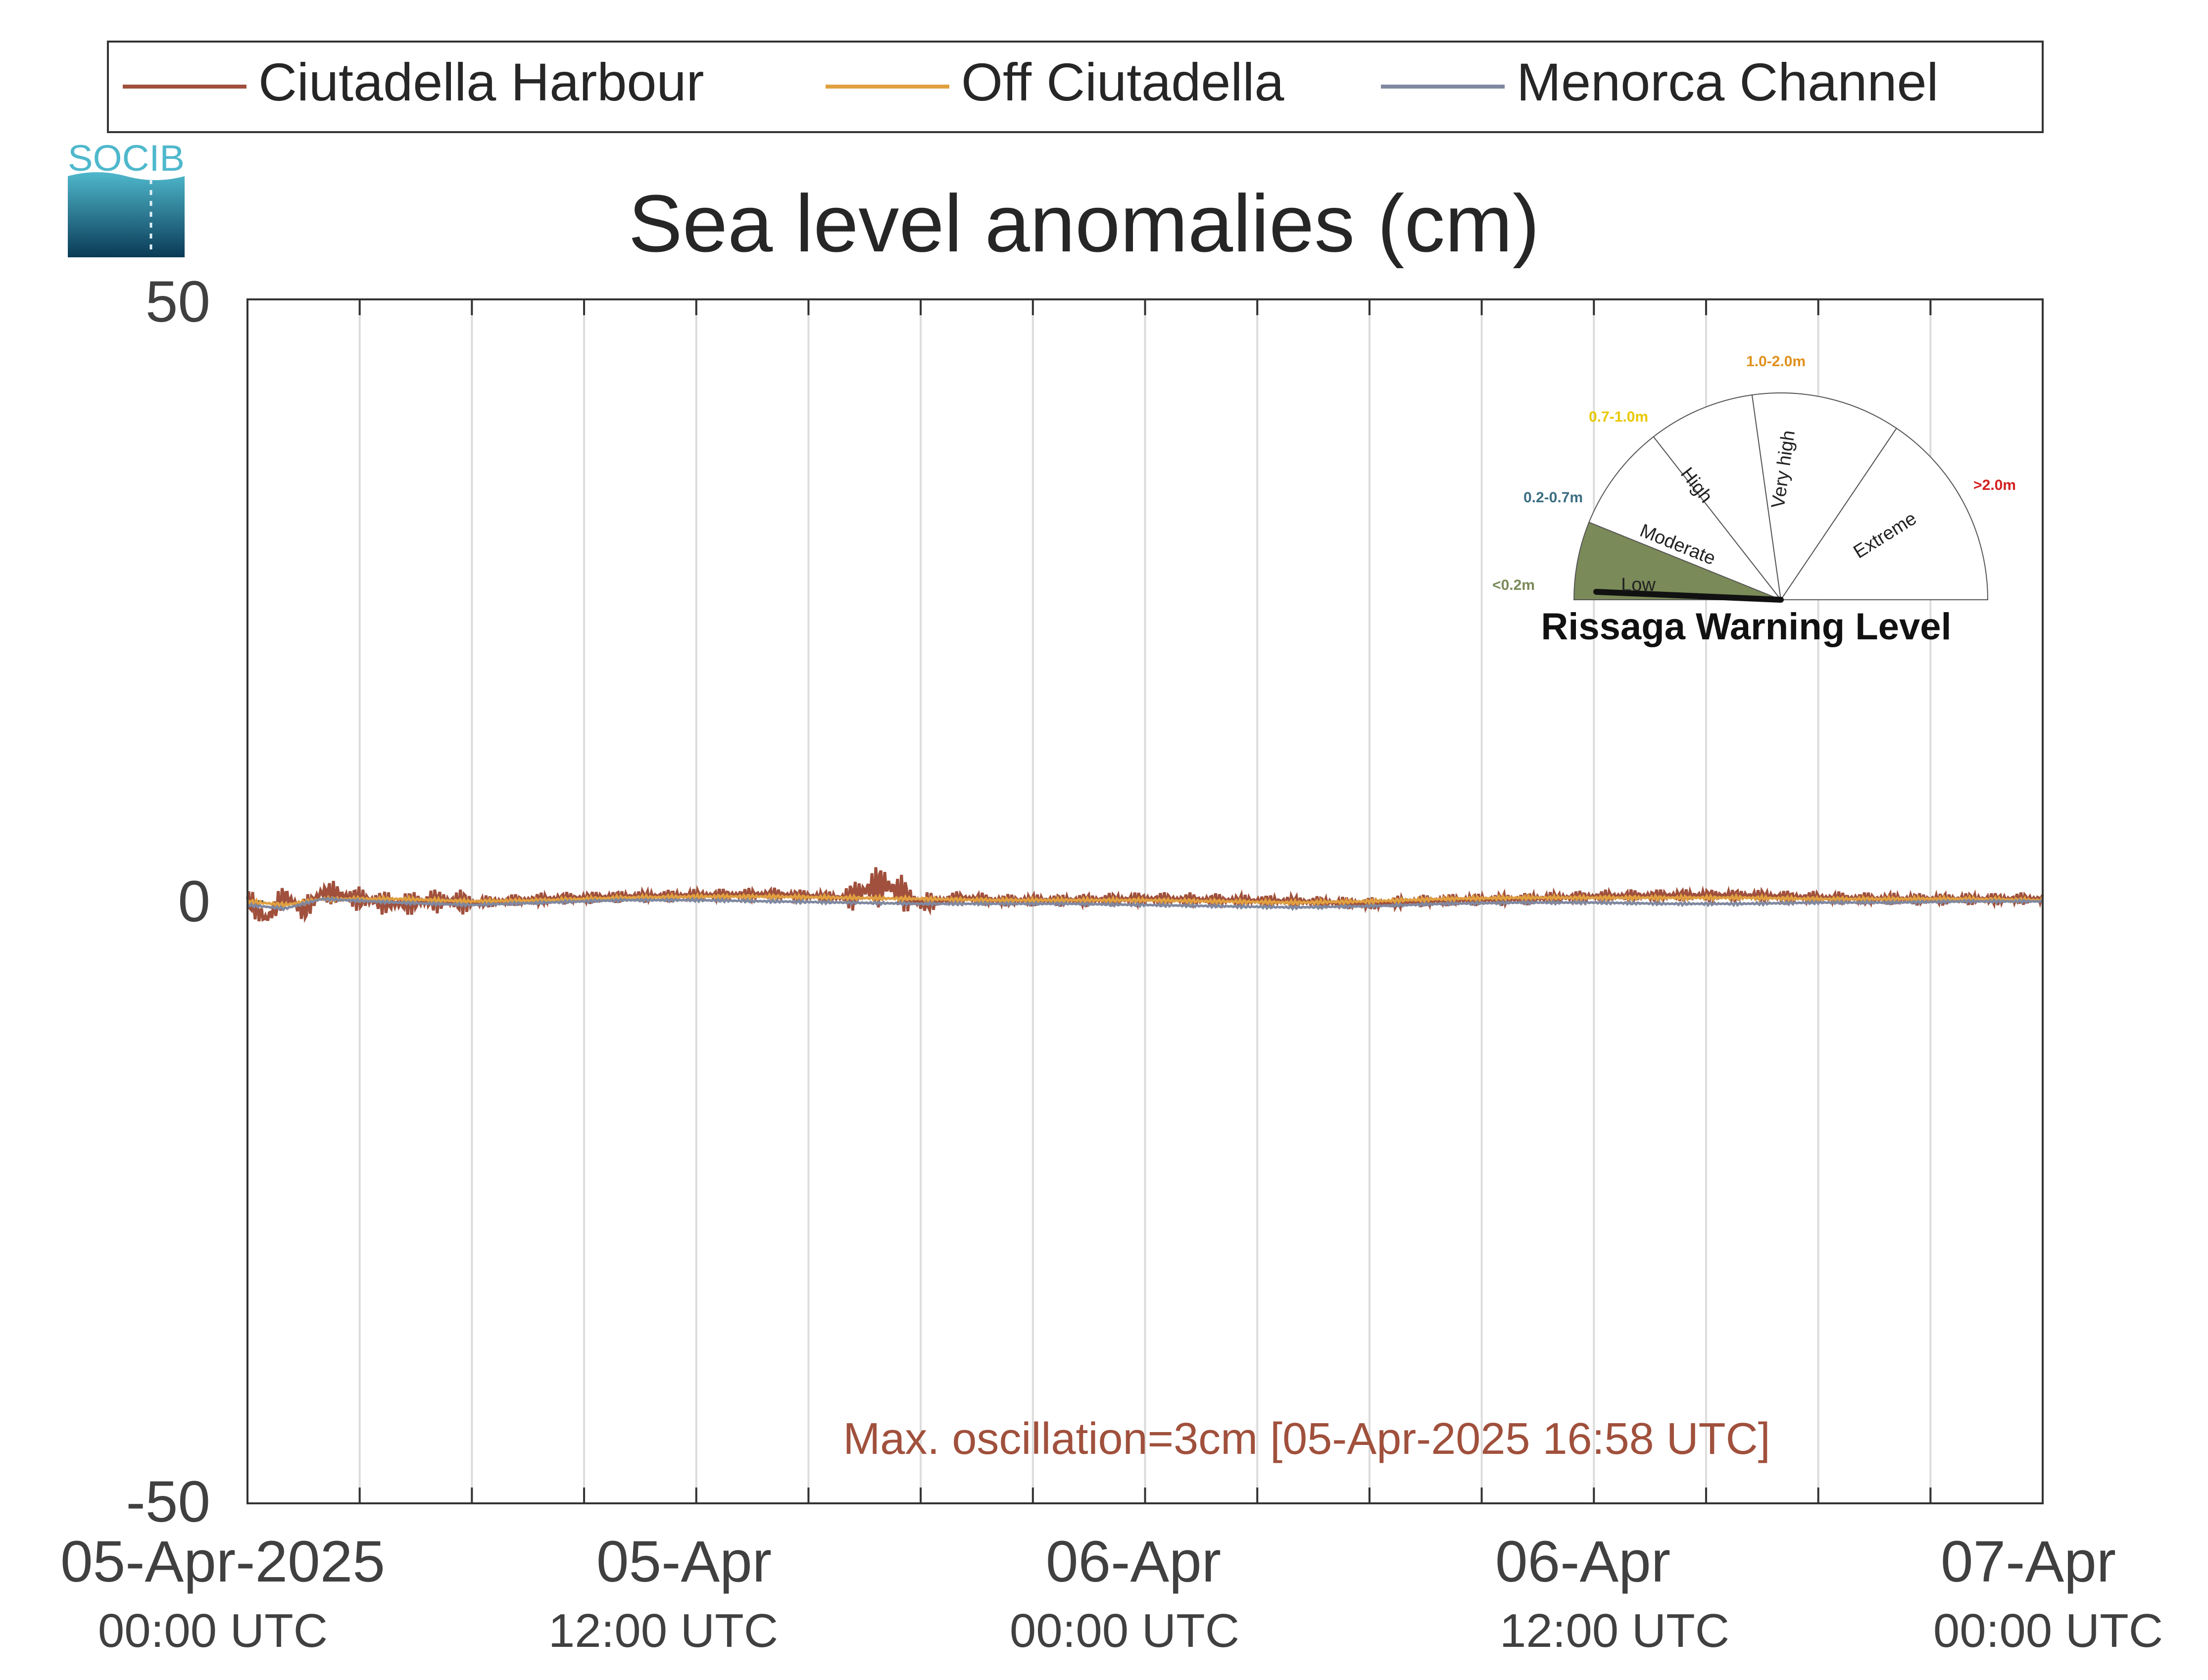  What do you see at coordinates (2048, 1631) in the screenshot?
I see `x-tick-label-time-4: 00:00 UTC` at bounding box center [2048, 1631].